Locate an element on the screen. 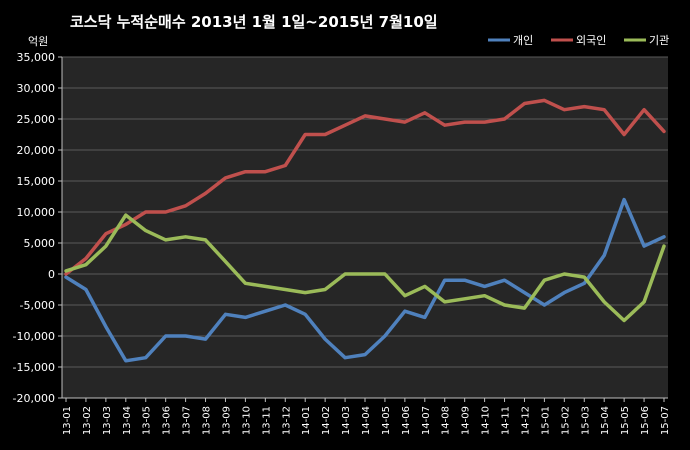 This screenshot has width=690, height=450. legend-label: 개인 is located at coordinates (523, 40).